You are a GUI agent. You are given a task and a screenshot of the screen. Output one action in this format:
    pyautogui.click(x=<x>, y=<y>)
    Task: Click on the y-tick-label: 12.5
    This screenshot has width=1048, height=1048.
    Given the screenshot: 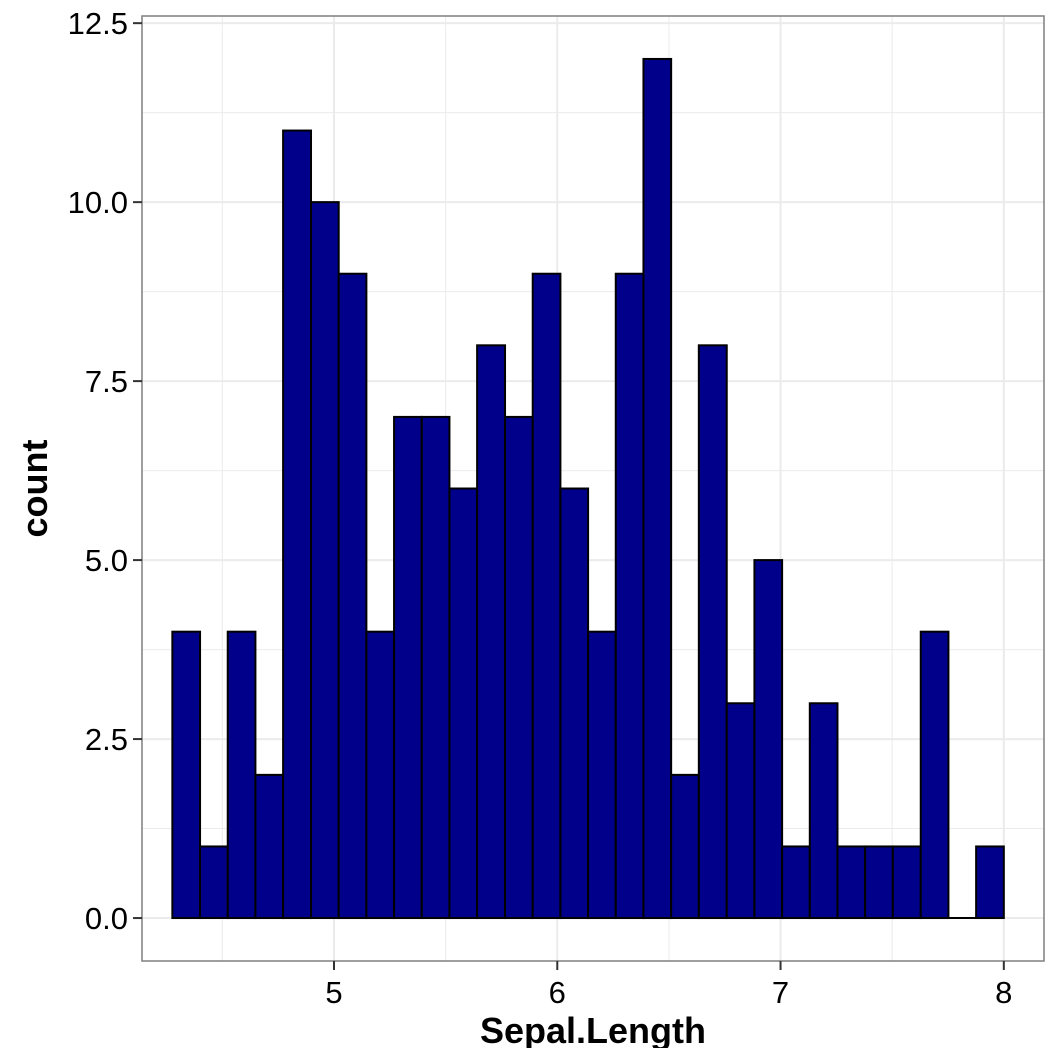 What is the action you would take?
    pyautogui.click(x=98, y=23)
    